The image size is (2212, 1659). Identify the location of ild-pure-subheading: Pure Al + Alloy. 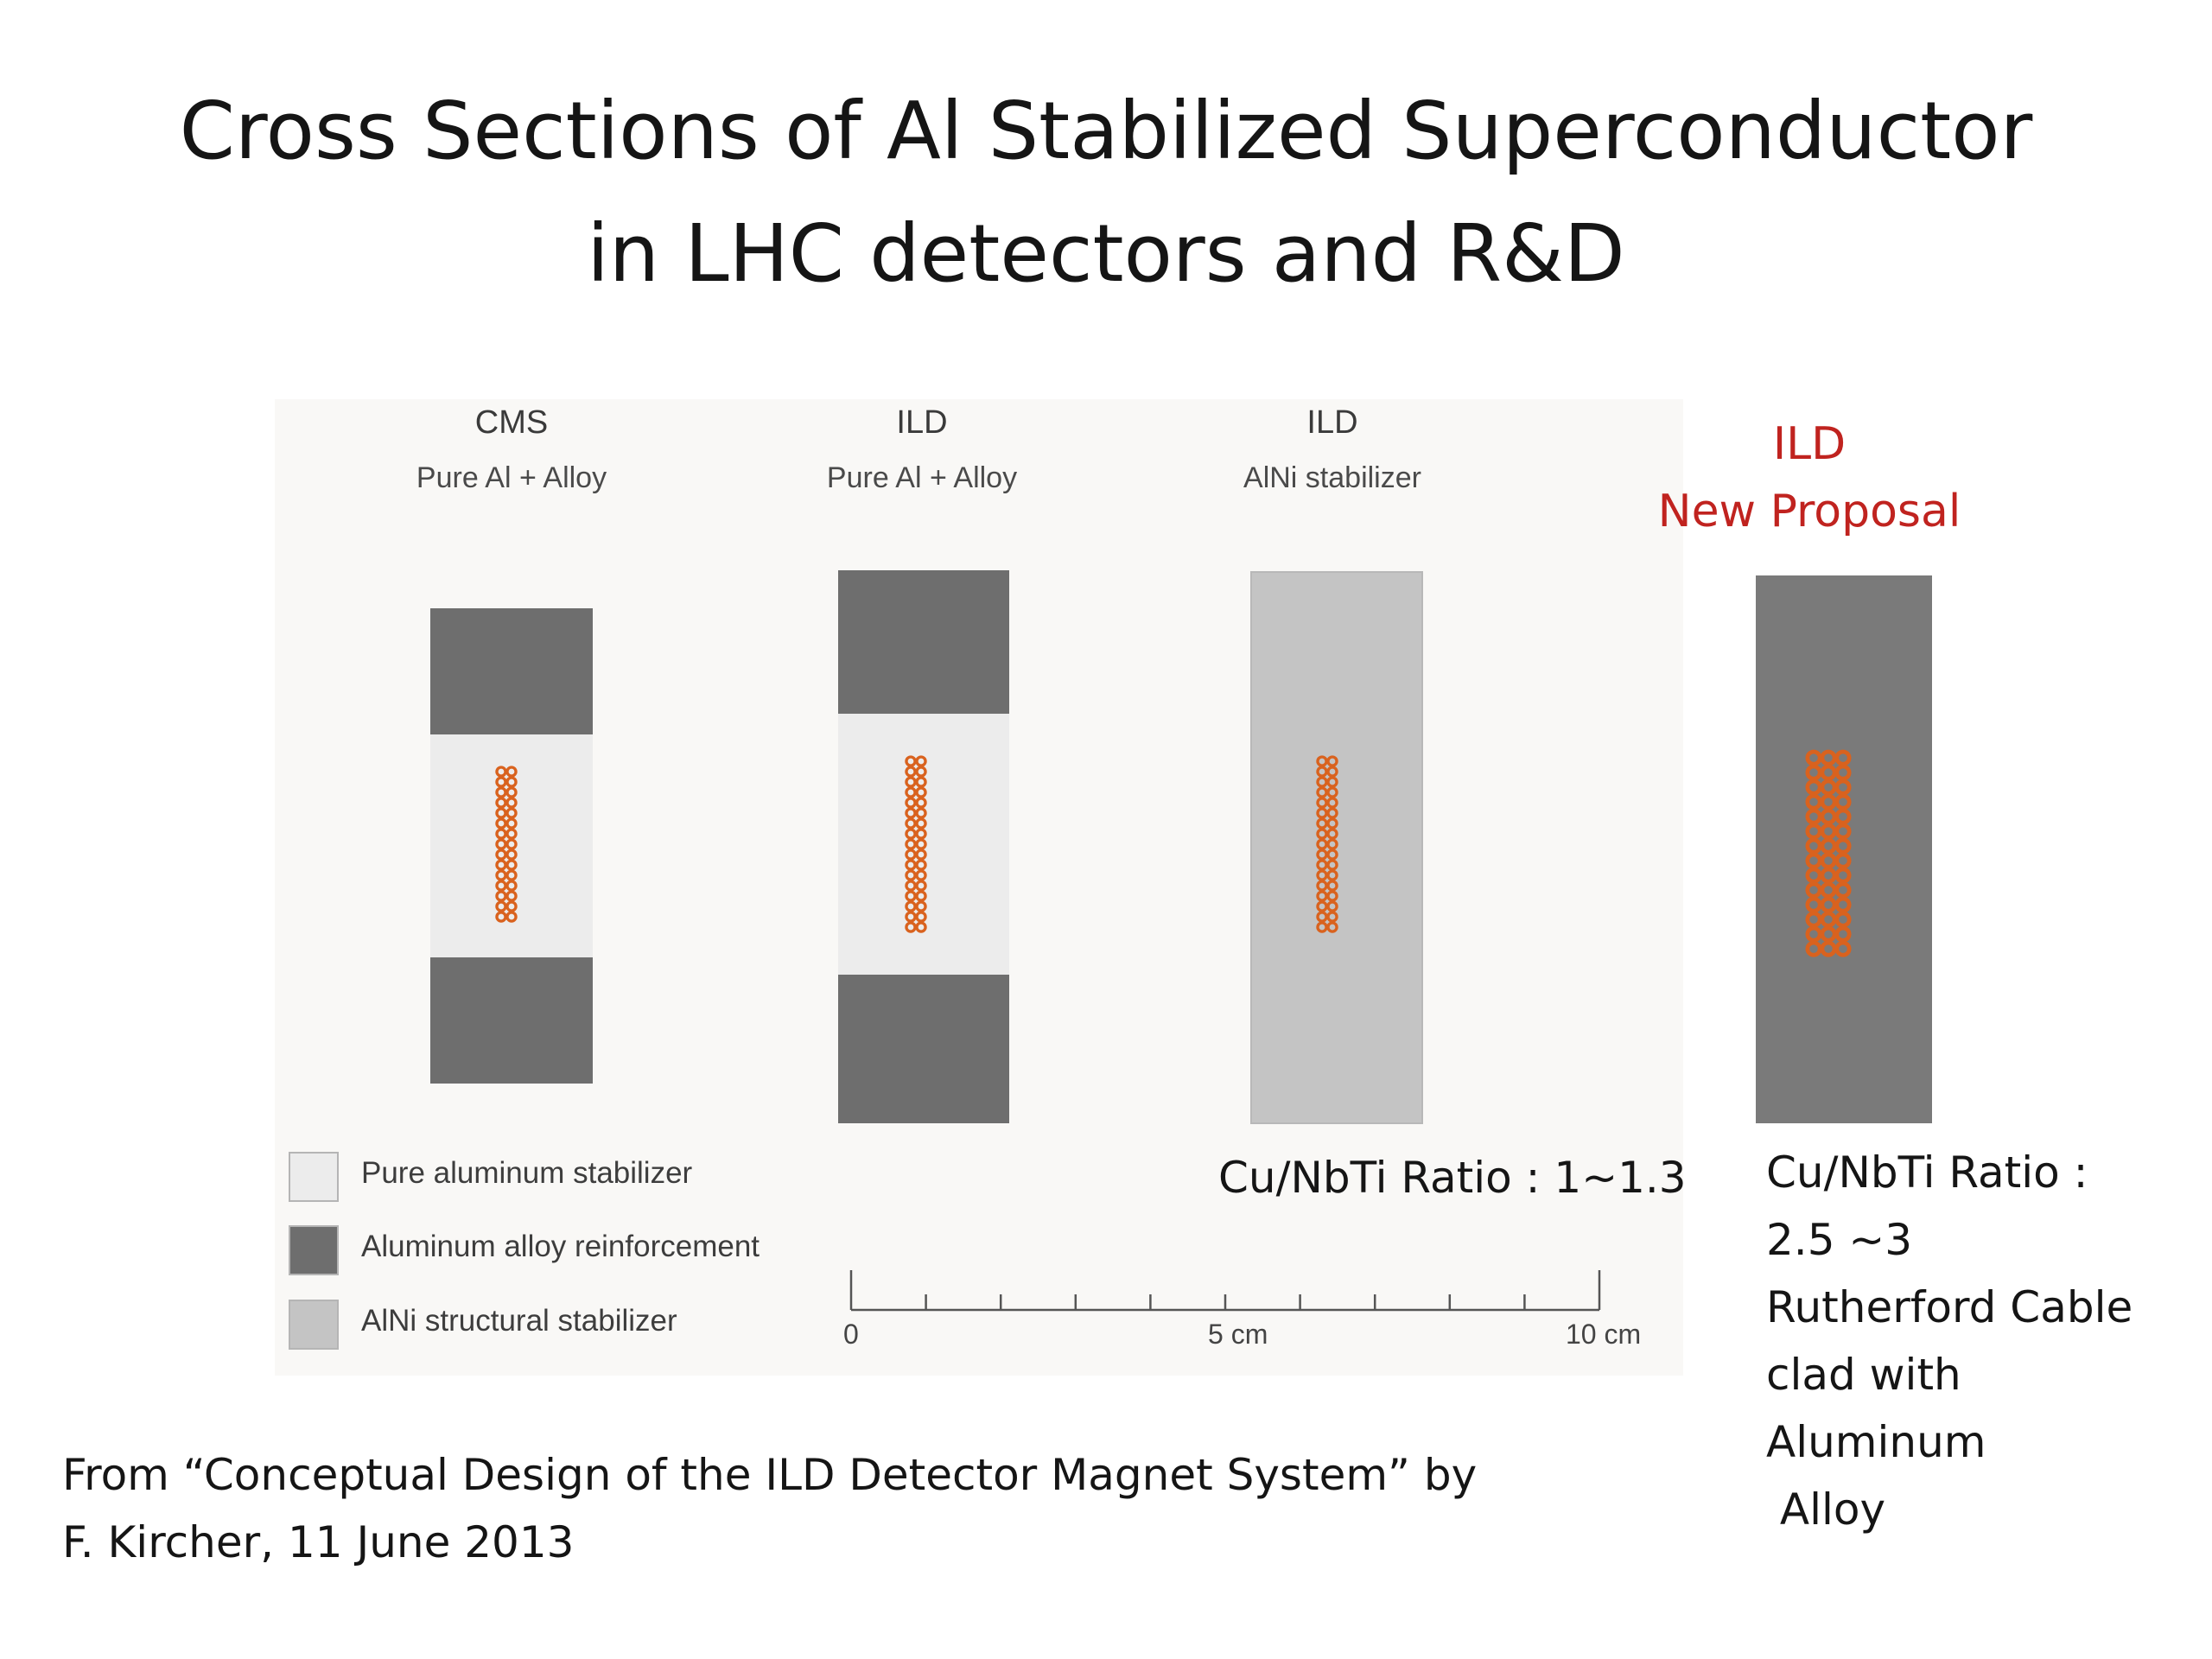
(922, 477).